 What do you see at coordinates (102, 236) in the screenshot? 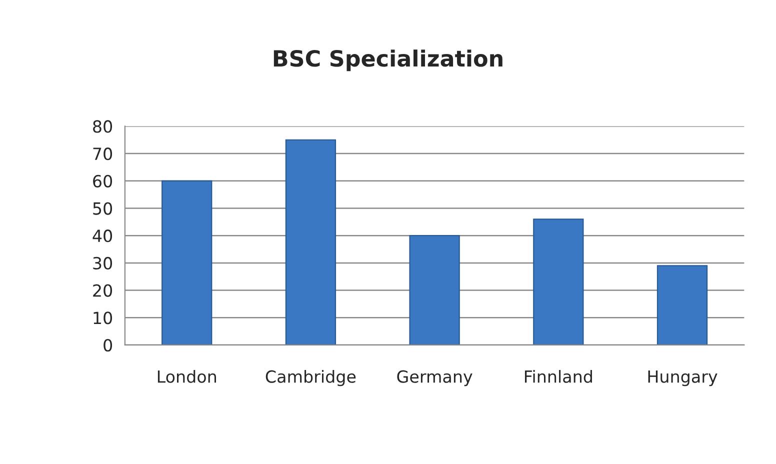
I see `y-tick-label: 40` at bounding box center [102, 236].